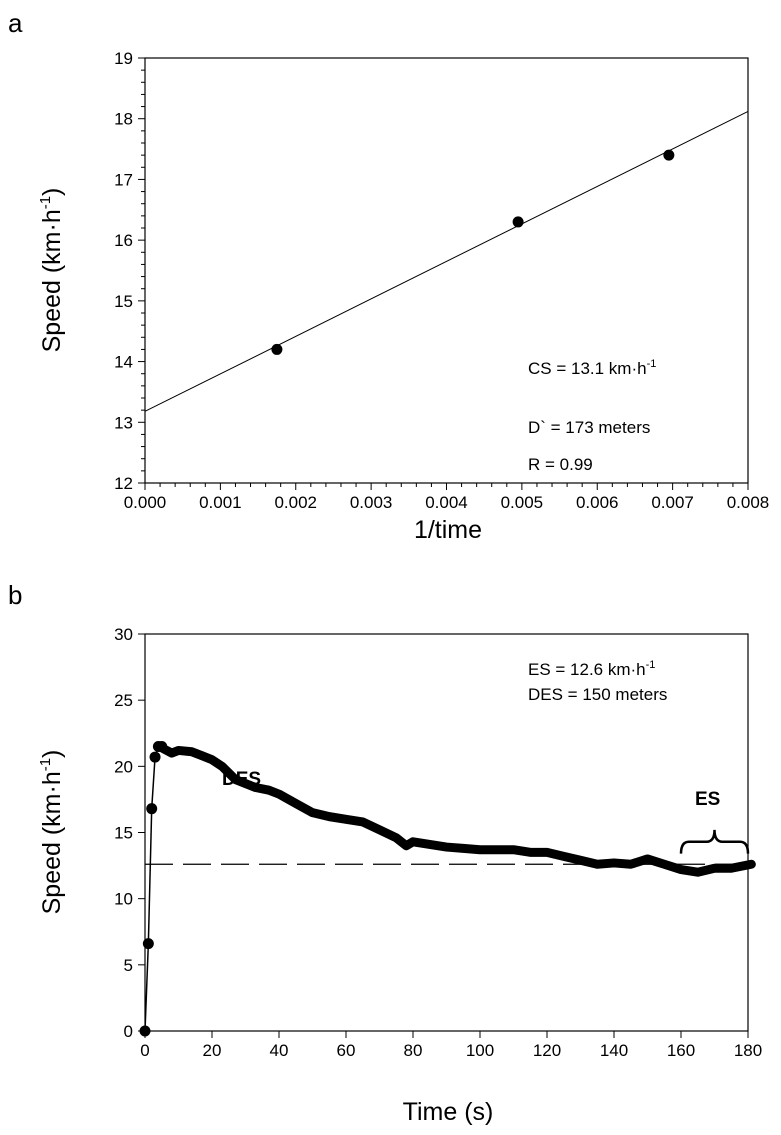 The width and height of the screenshot is (781, 1135). What do you see at coordinates (123, 58) in the screenshot?
I see `y-tick-label: 19` at bounding box center [123, 58].